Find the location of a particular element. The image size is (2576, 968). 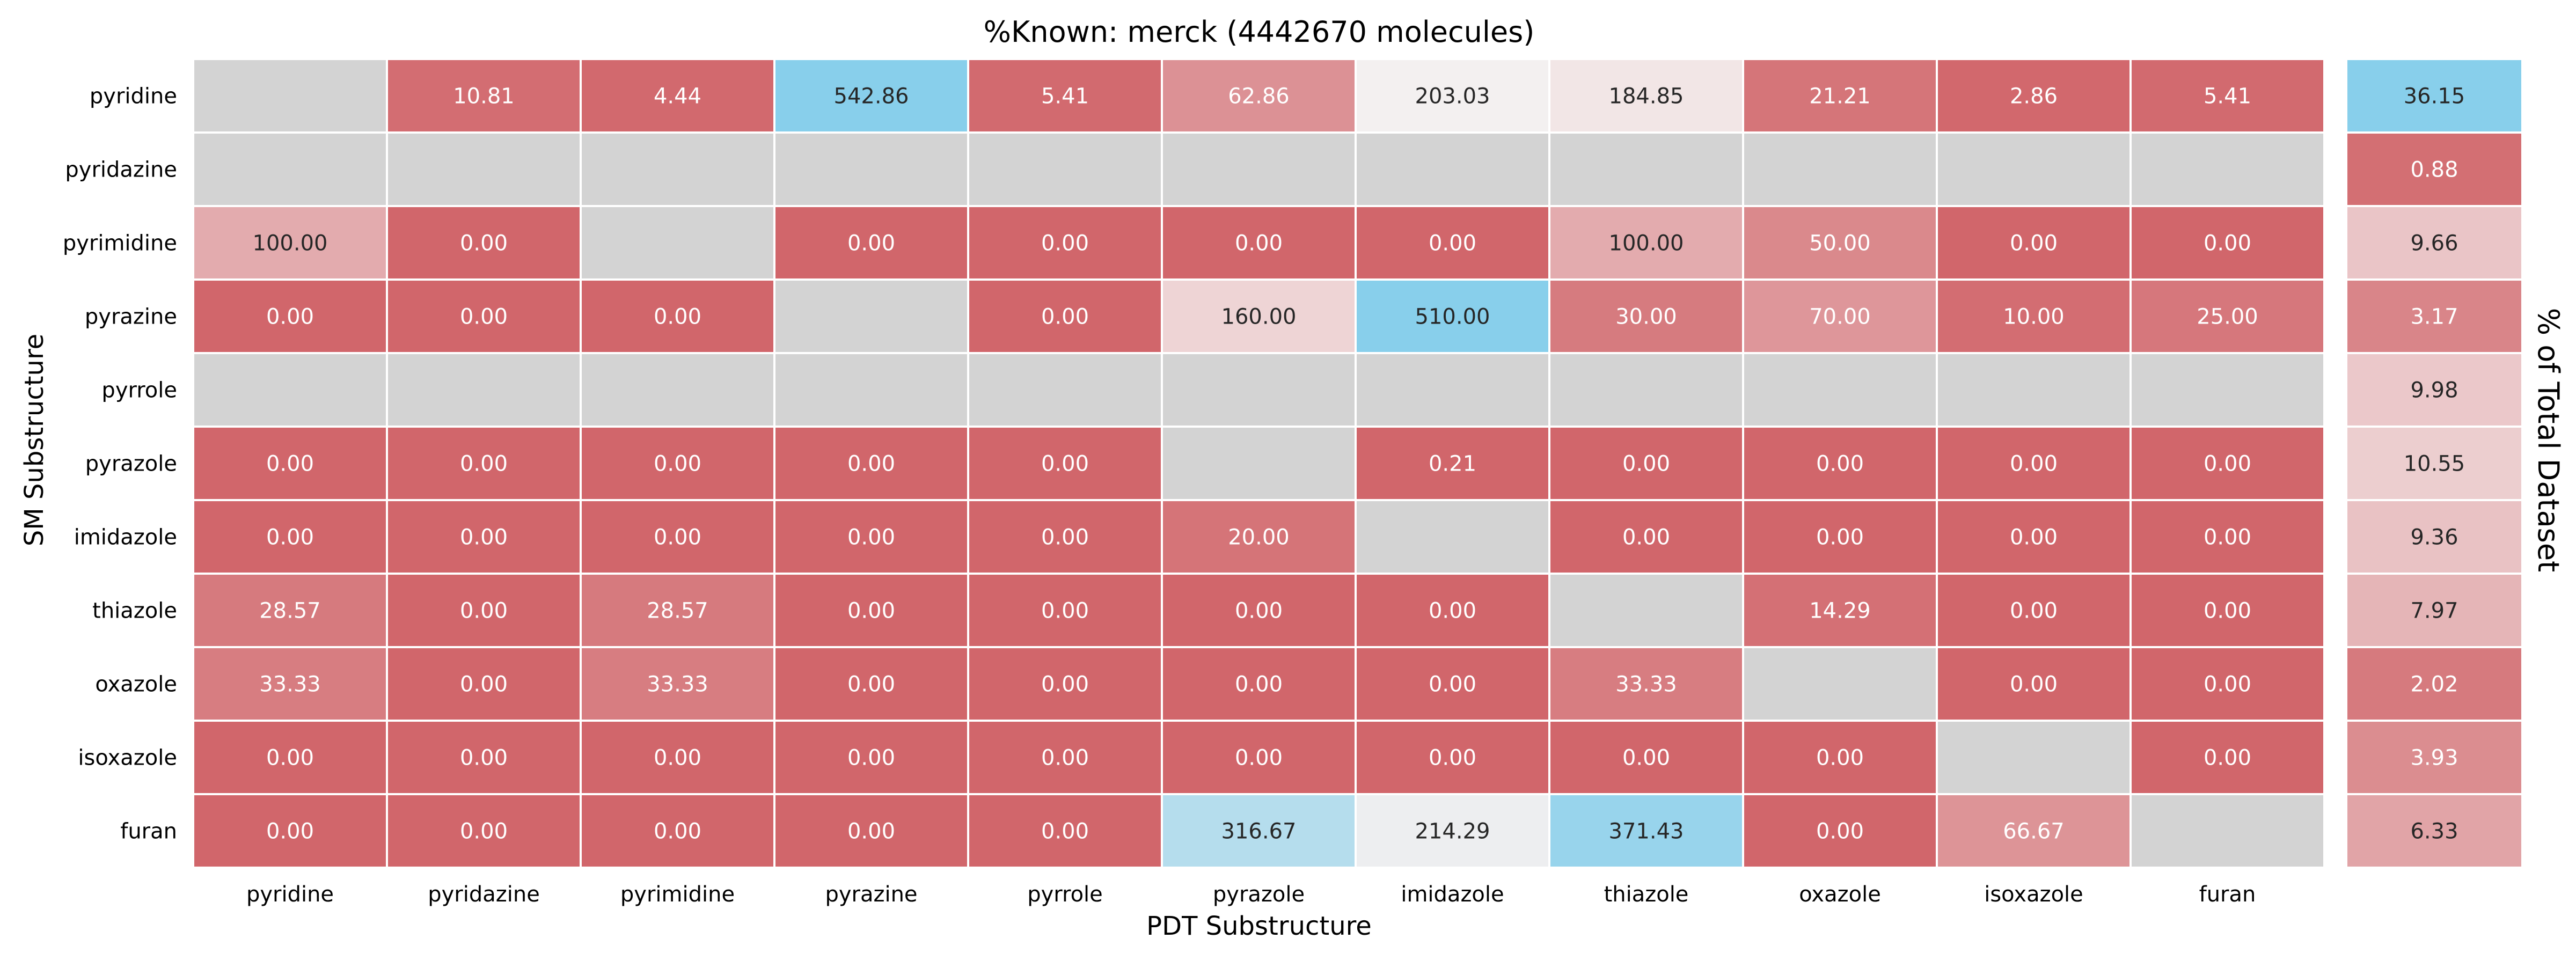

col-tick-label: oxazole is located at coordinates (1840, 894).